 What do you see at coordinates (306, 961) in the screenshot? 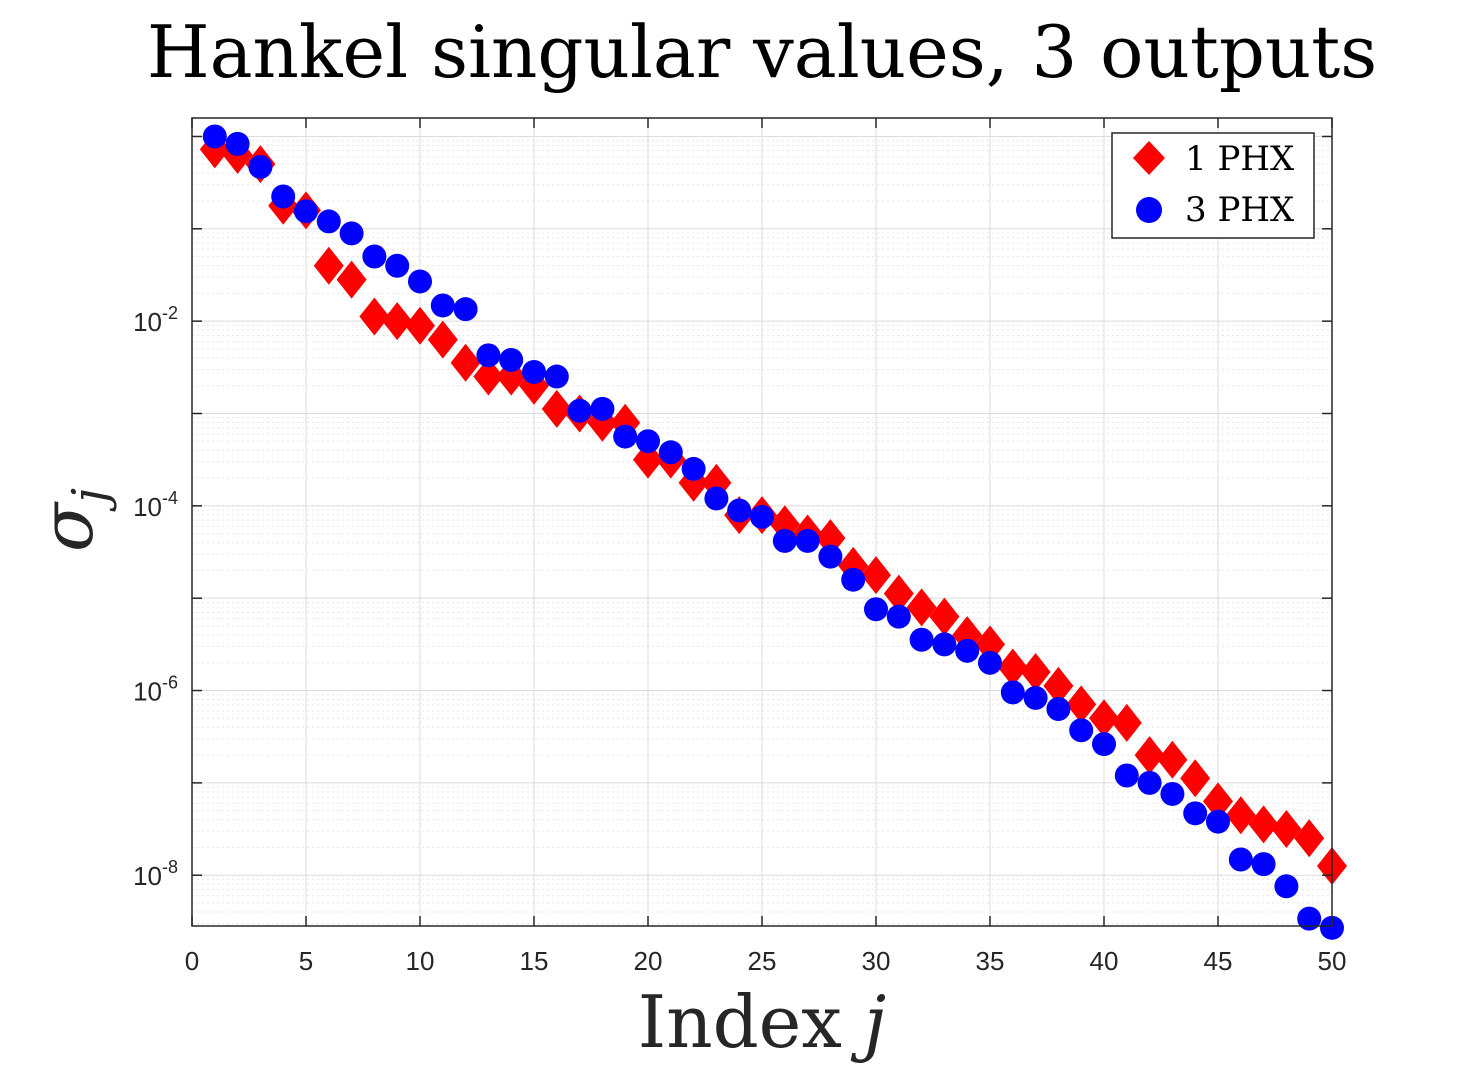
I see `x-tick-label: 5` at bounding box center [306, 961].